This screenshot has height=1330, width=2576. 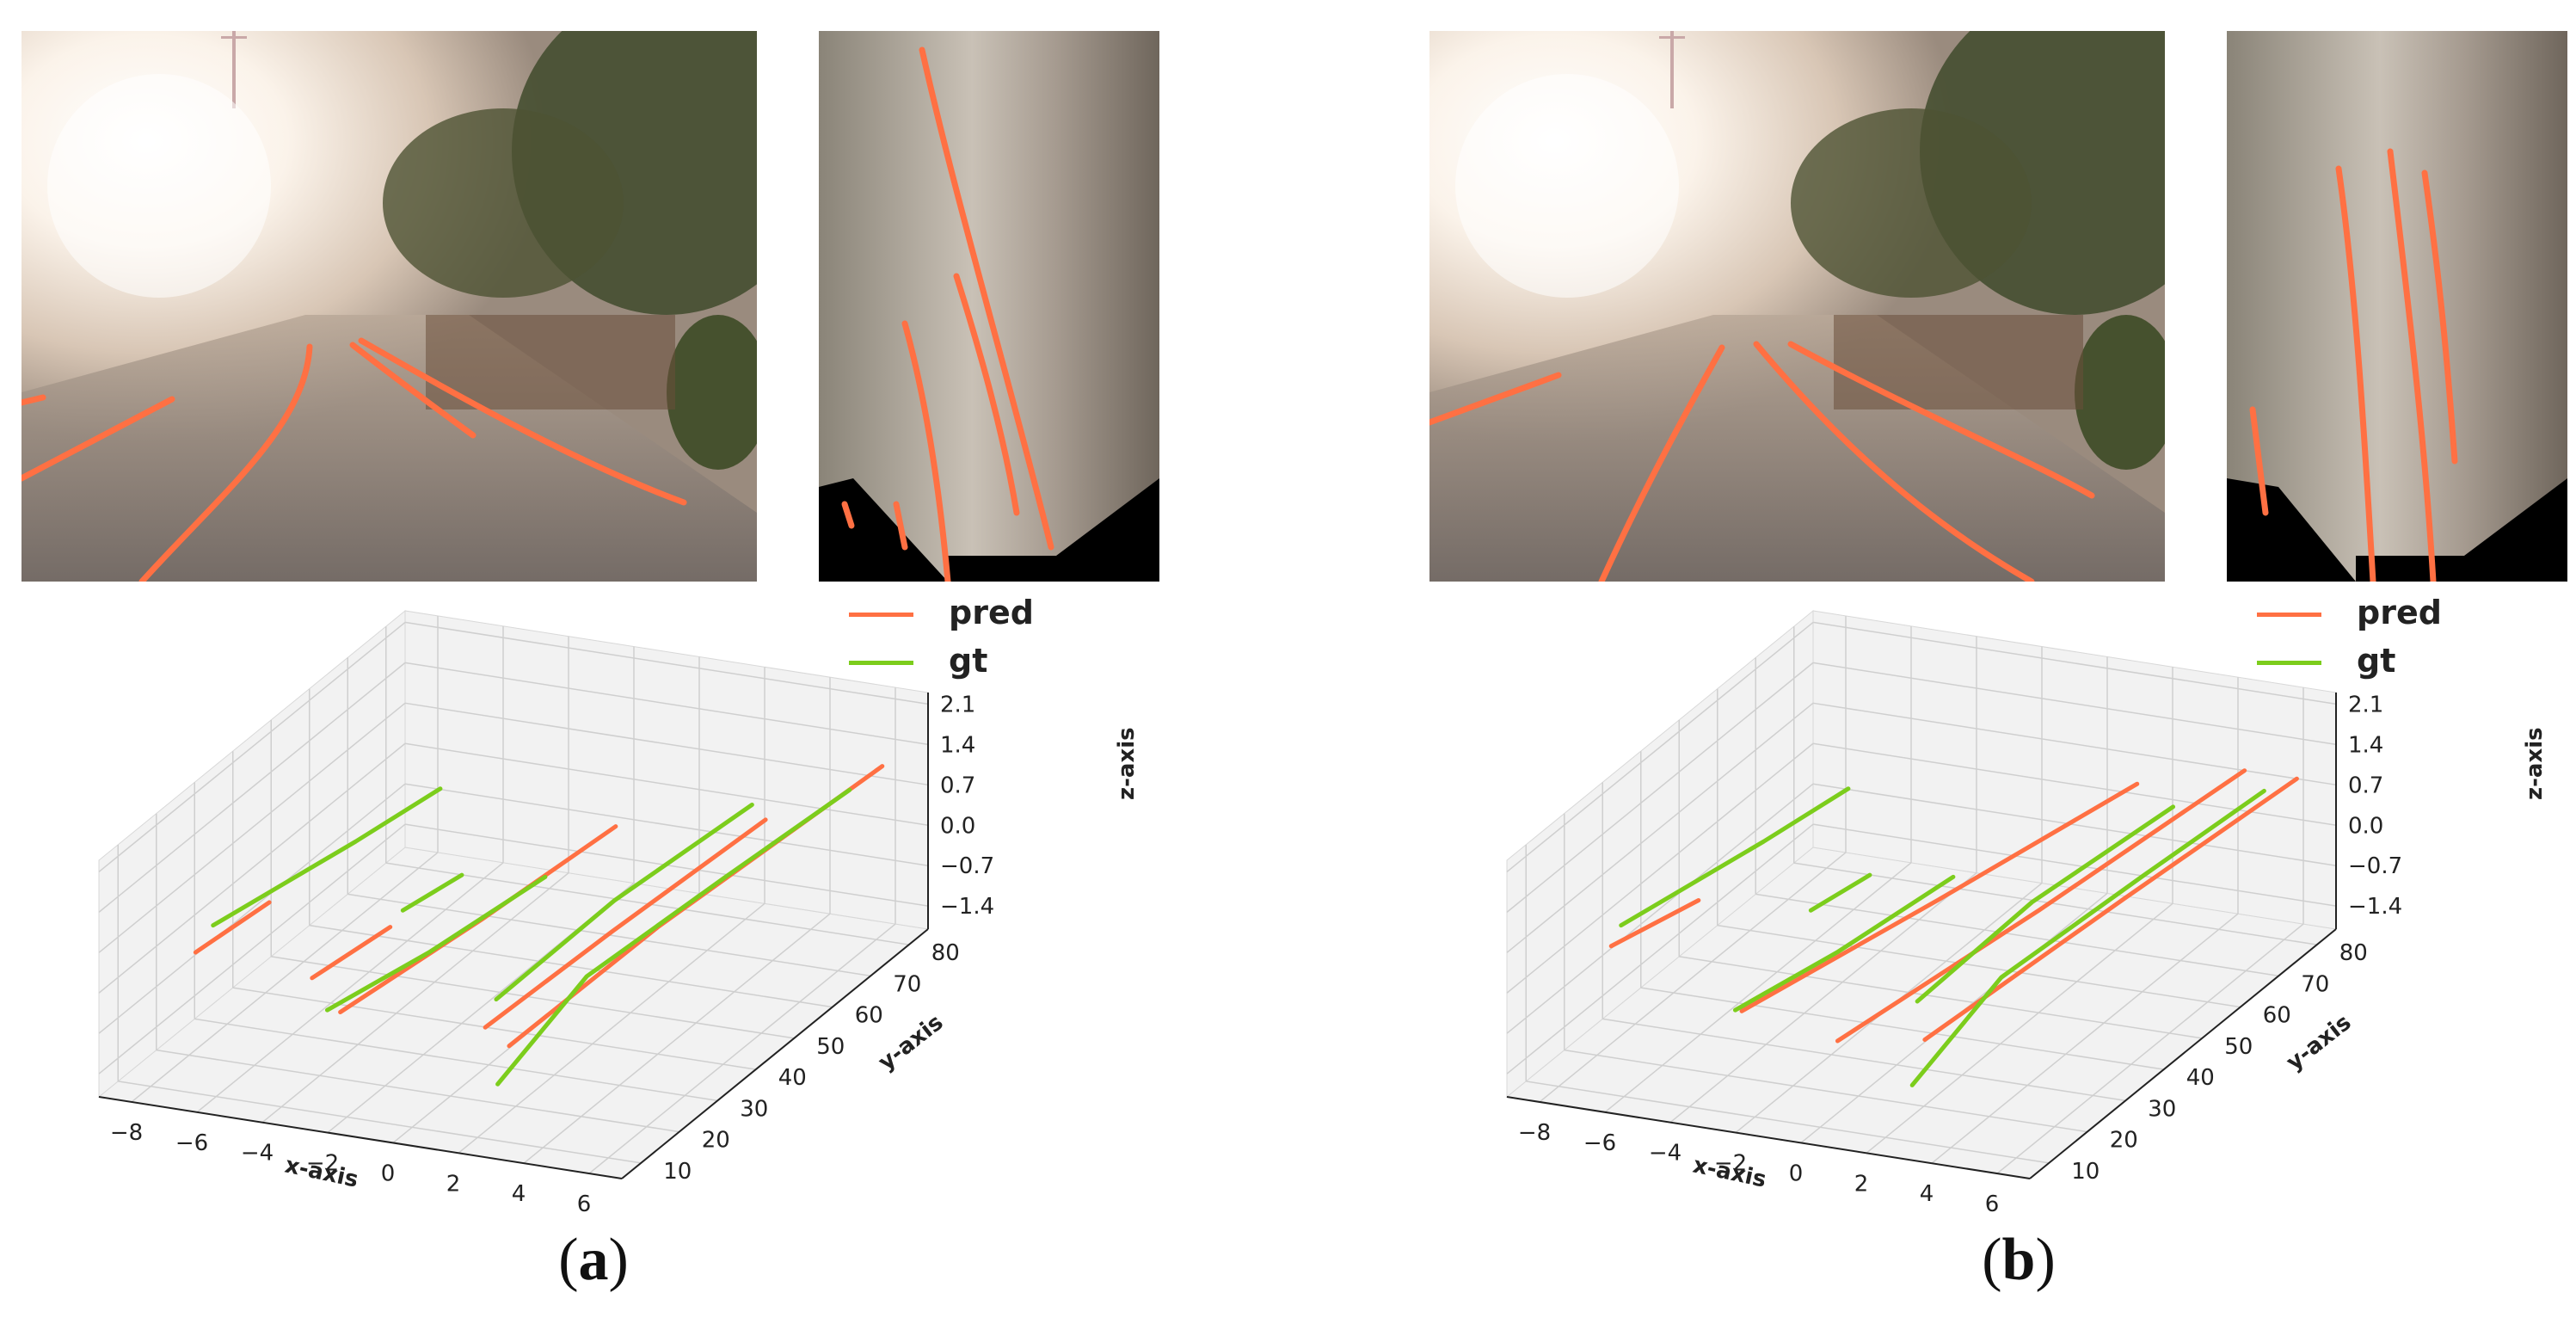 What do you see at coordinates (957, 704) in the screenshot?
I see `z-tick-label: 2.1` at bounding box center [957, 704].